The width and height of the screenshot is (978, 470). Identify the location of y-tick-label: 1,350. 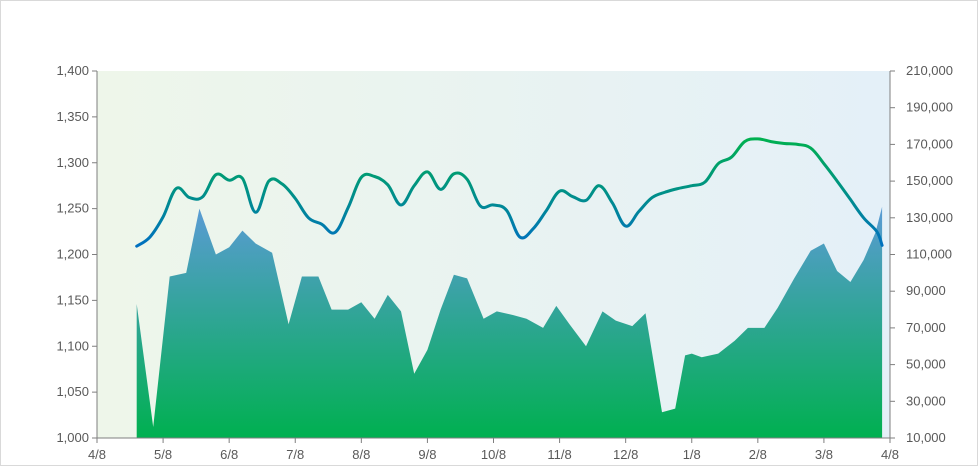
(72, 116).